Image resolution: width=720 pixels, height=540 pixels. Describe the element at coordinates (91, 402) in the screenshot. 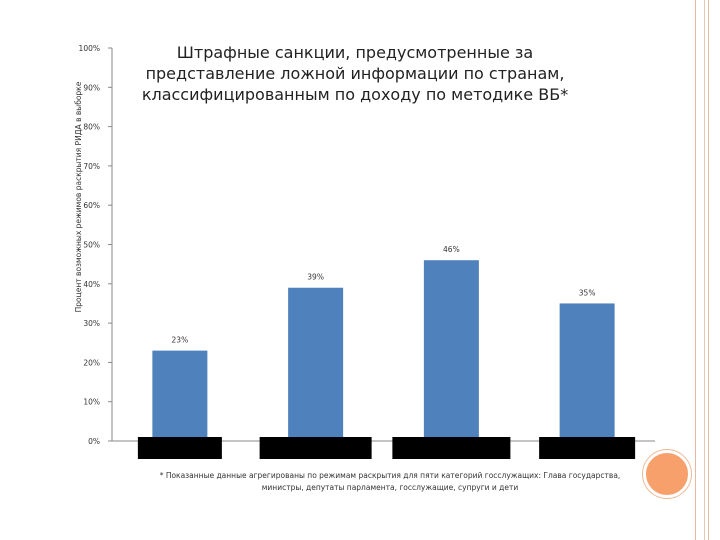

I see `y-tick-label: 10%` at that location.